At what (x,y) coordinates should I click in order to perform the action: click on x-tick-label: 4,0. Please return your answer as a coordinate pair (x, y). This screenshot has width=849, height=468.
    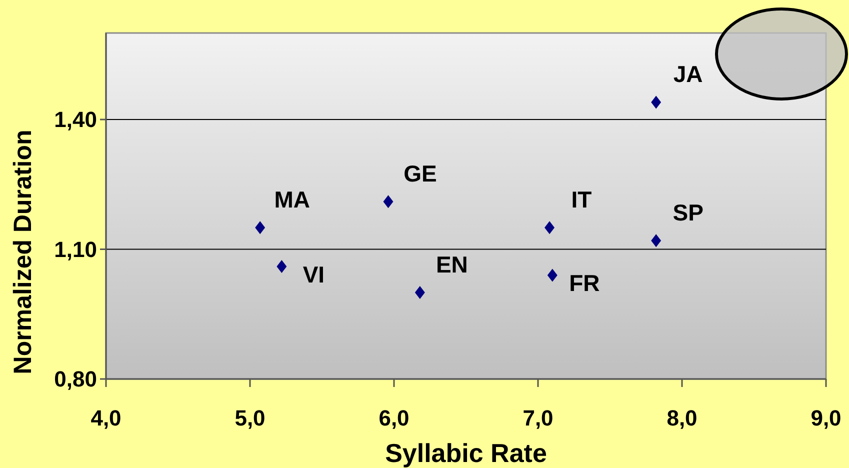
    Looking at the image, I should click on (106, 418).